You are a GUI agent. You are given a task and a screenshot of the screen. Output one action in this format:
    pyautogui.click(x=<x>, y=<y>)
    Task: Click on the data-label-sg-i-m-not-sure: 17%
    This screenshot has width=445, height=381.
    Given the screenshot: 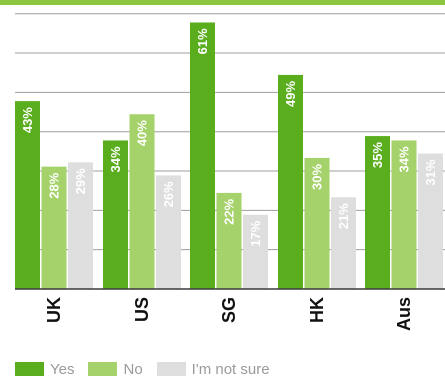 What is the action you would take?
    pyautogui.click(x=255, y=233)
    